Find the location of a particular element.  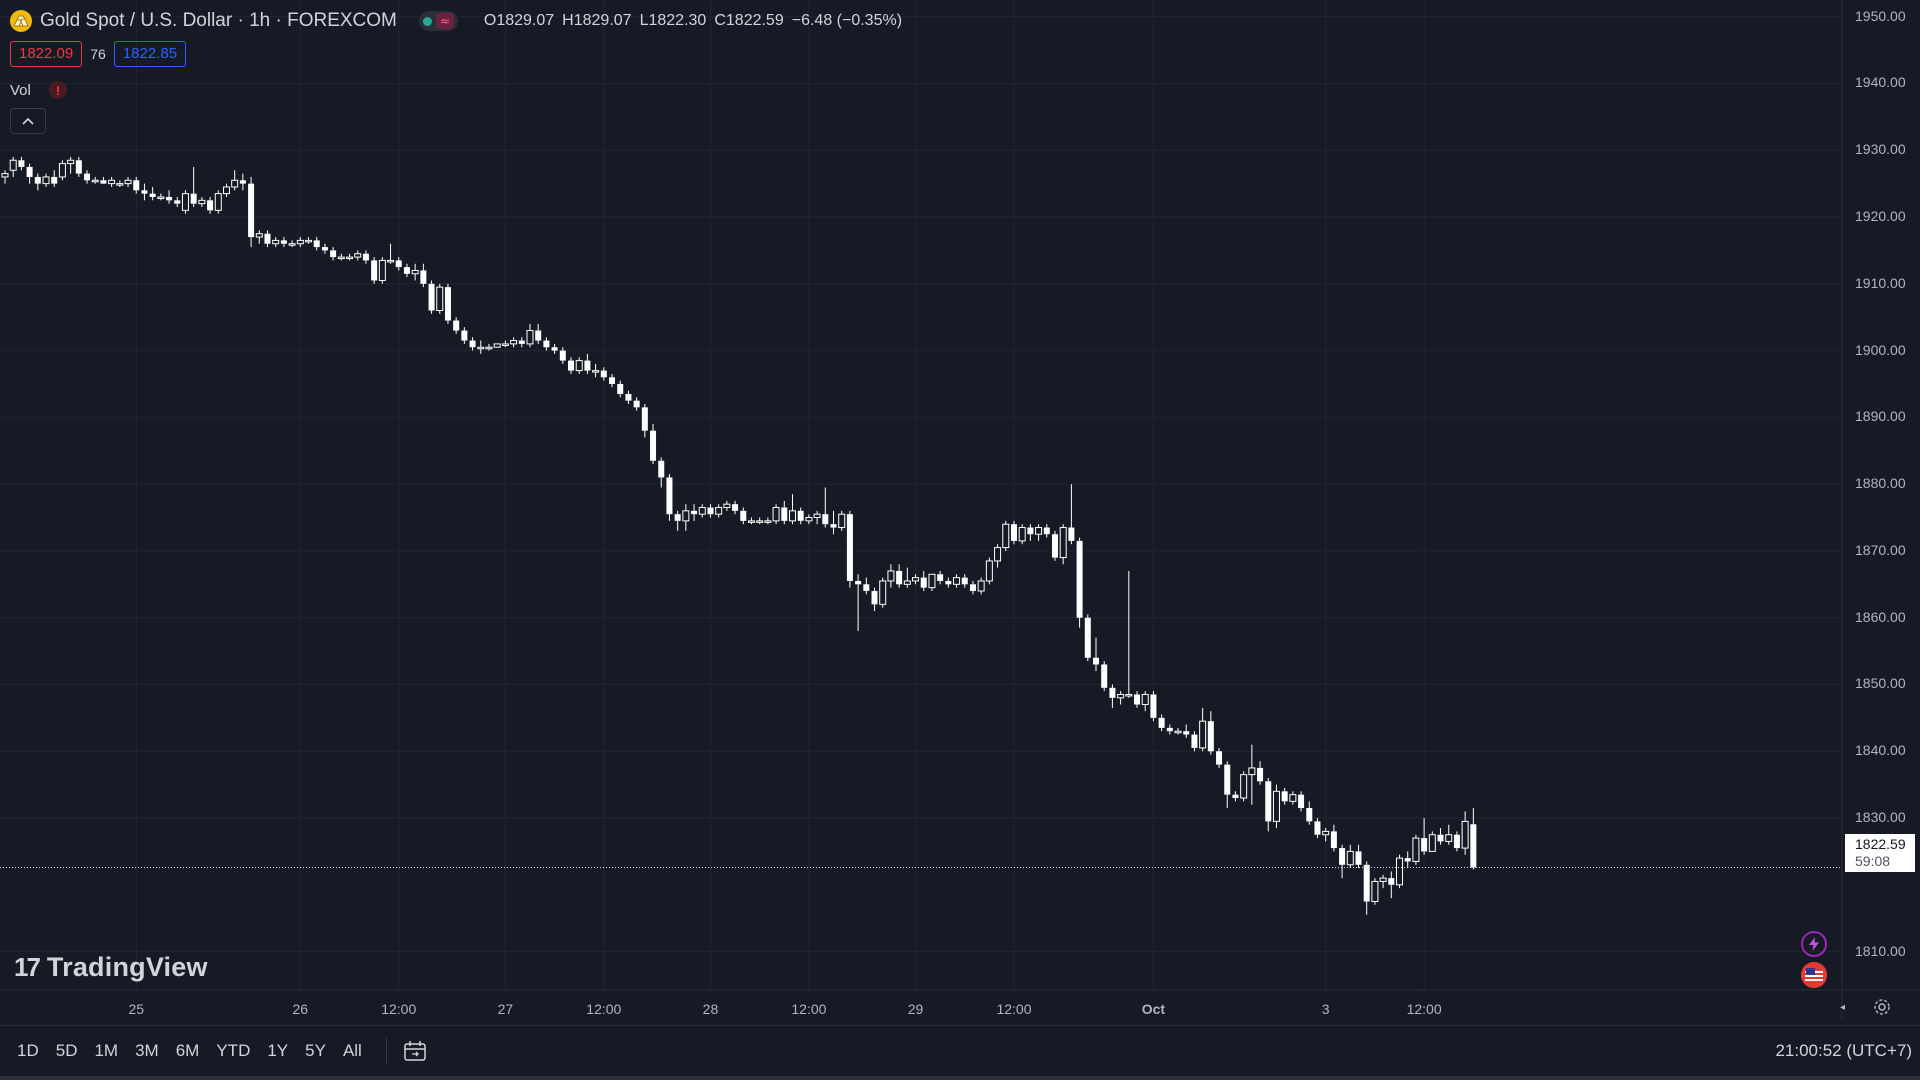

low-value: 1822.30 is located at coordinates (677, 20).